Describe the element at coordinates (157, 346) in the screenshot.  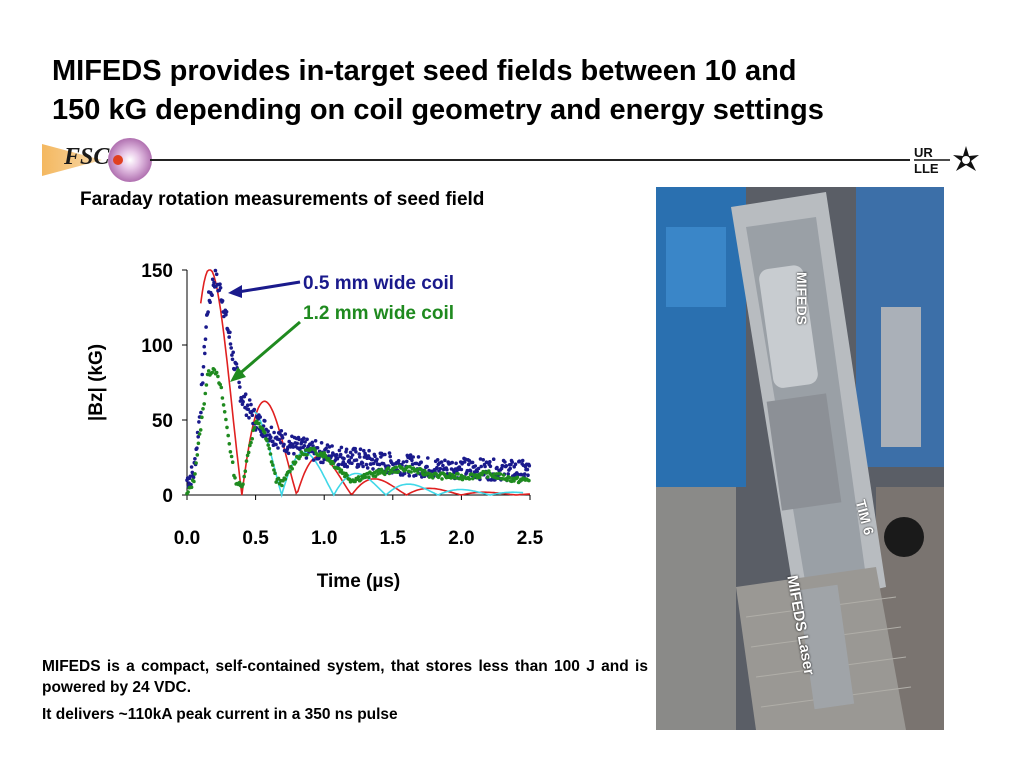
I see `y-tick-label: 100` at that location.